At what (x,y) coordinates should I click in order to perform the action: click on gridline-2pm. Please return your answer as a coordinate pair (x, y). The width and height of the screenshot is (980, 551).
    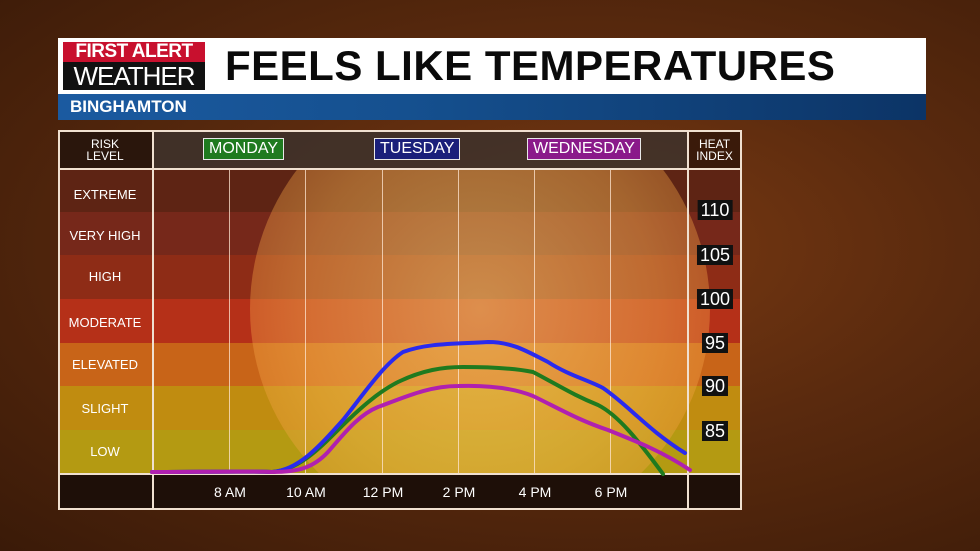
    Looking at the image, I should click on (458, 324).